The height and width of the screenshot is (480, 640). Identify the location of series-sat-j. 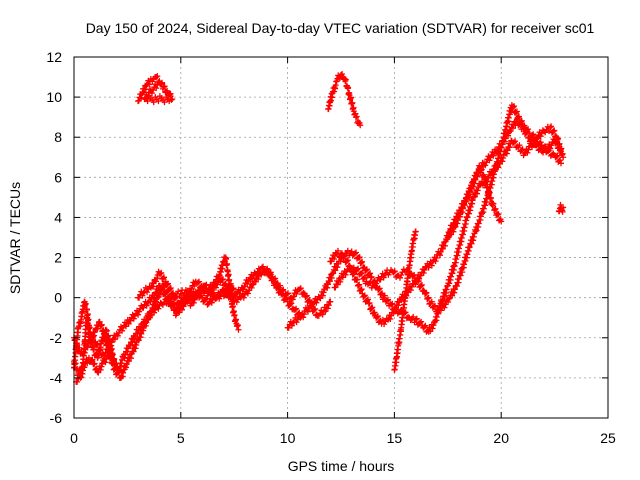
(474, 201).